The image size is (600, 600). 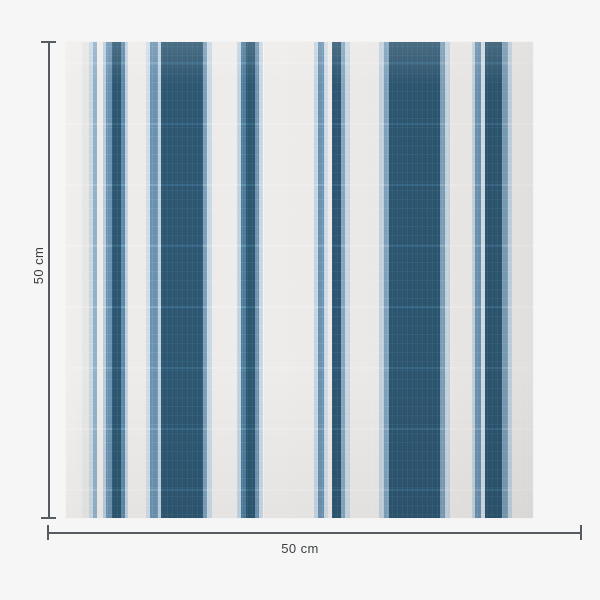 What do you see at coordinates (314, 533) in the screenshot?
I see `width-dimension-line` at bounding box center [314, 533].